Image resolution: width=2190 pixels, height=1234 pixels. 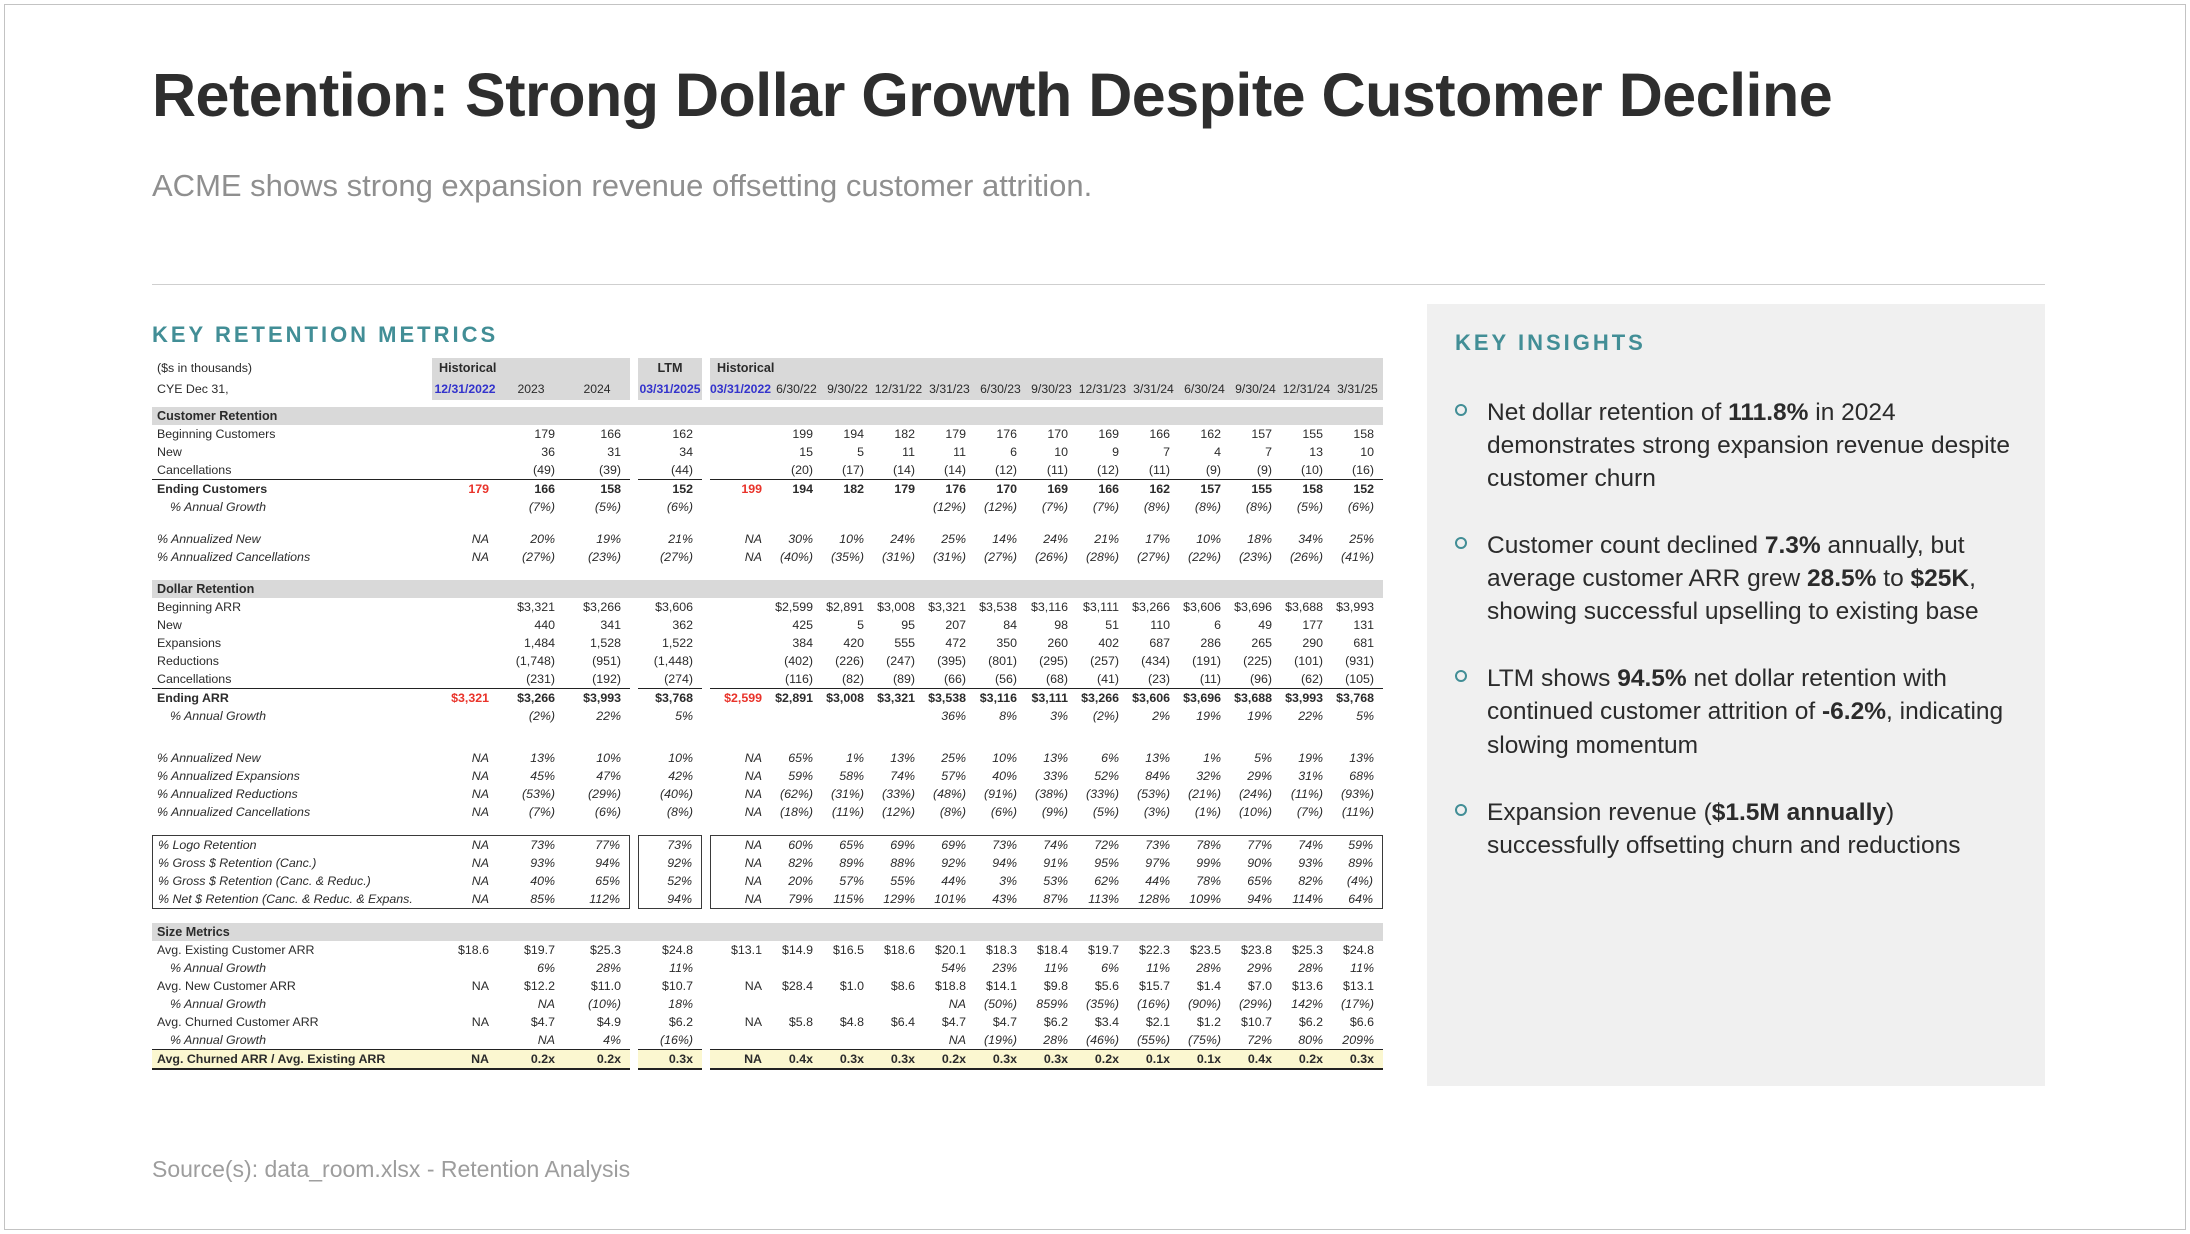 I want to click on value-cell: $22.3, so click(x=1154, y=950).